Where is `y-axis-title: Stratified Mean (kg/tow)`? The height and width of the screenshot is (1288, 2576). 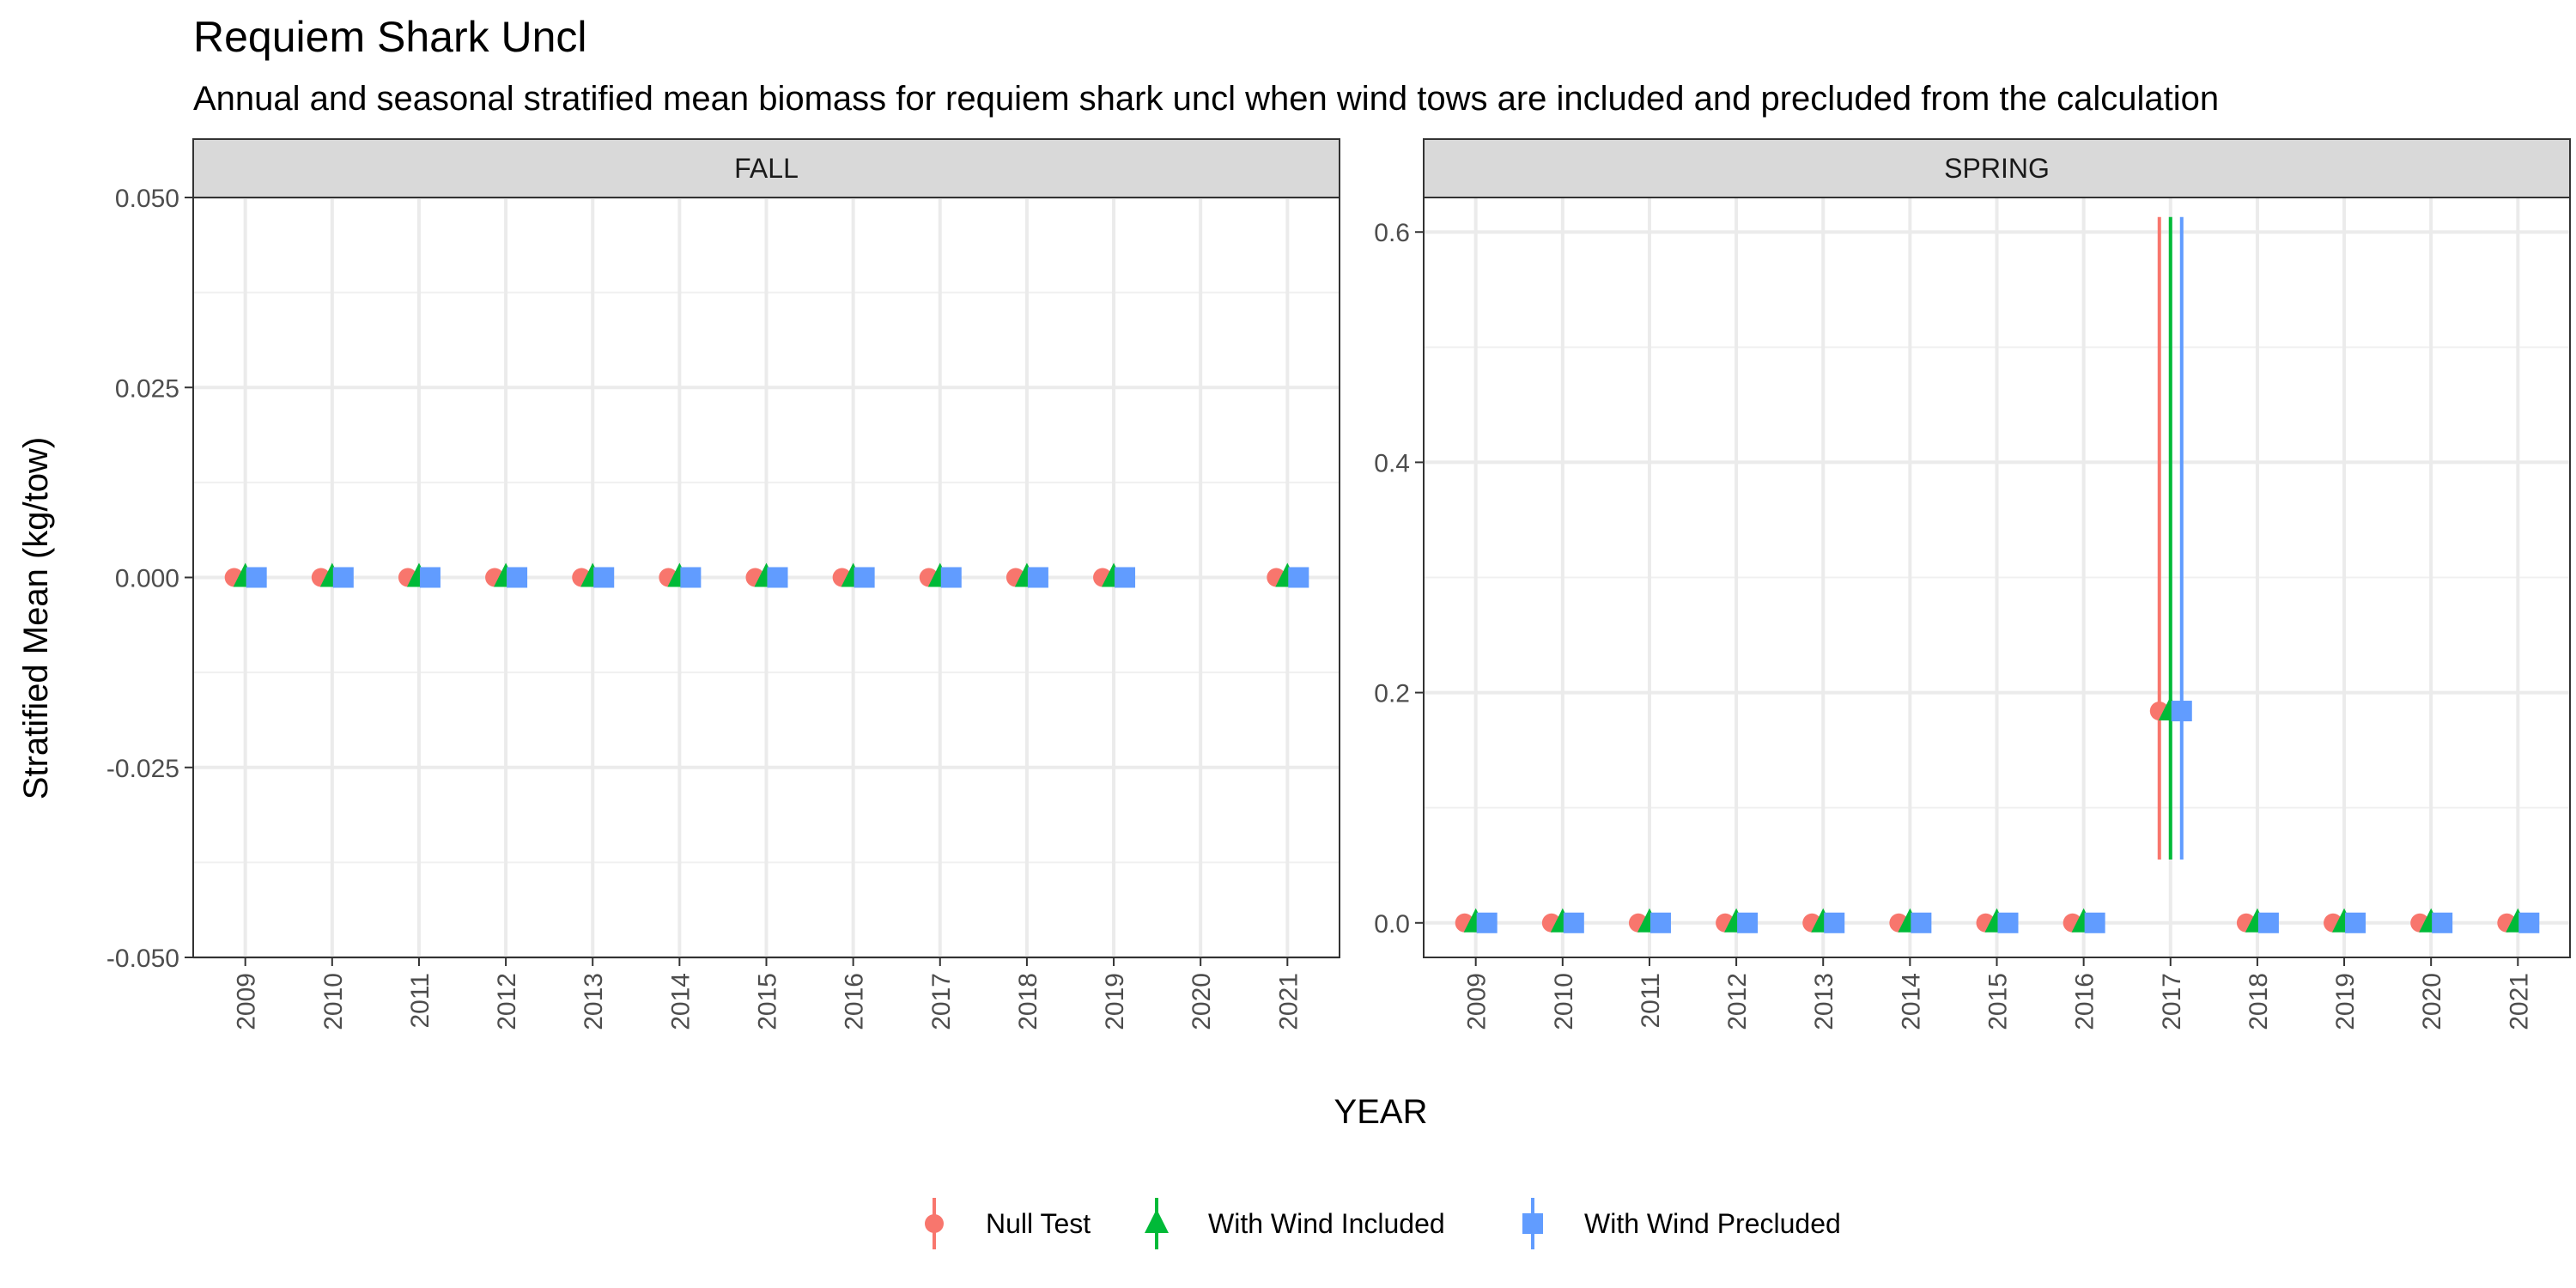 y-axis-title: Stratified Mean (kg/tow) is located at coordinates (36, 618).